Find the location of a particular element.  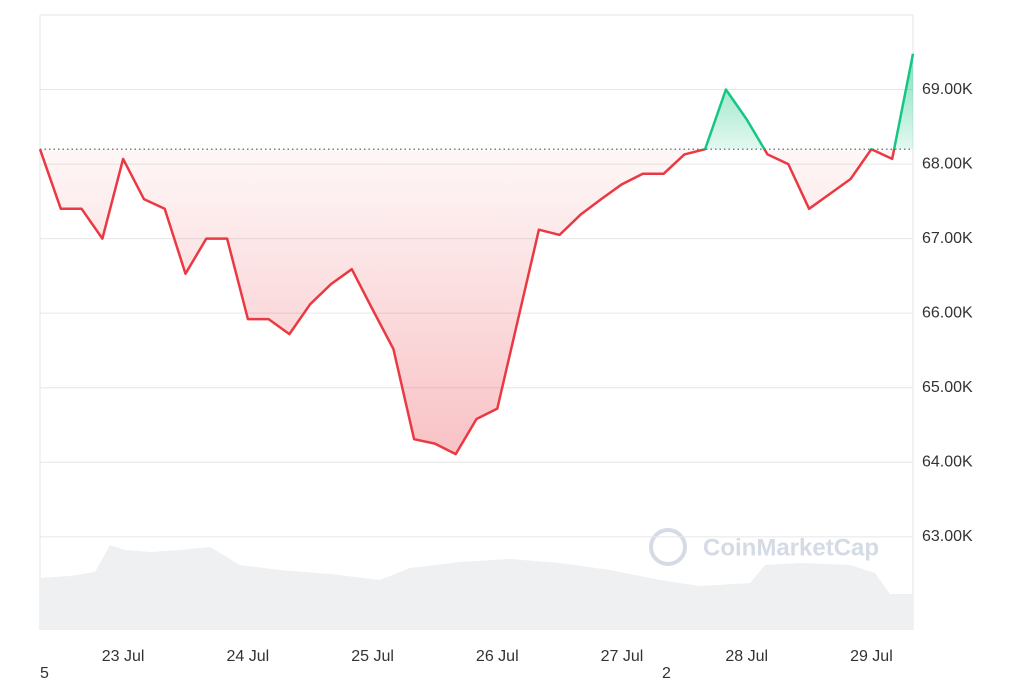

y-tick-label: 64.00K is located at coordinates (947, 461).